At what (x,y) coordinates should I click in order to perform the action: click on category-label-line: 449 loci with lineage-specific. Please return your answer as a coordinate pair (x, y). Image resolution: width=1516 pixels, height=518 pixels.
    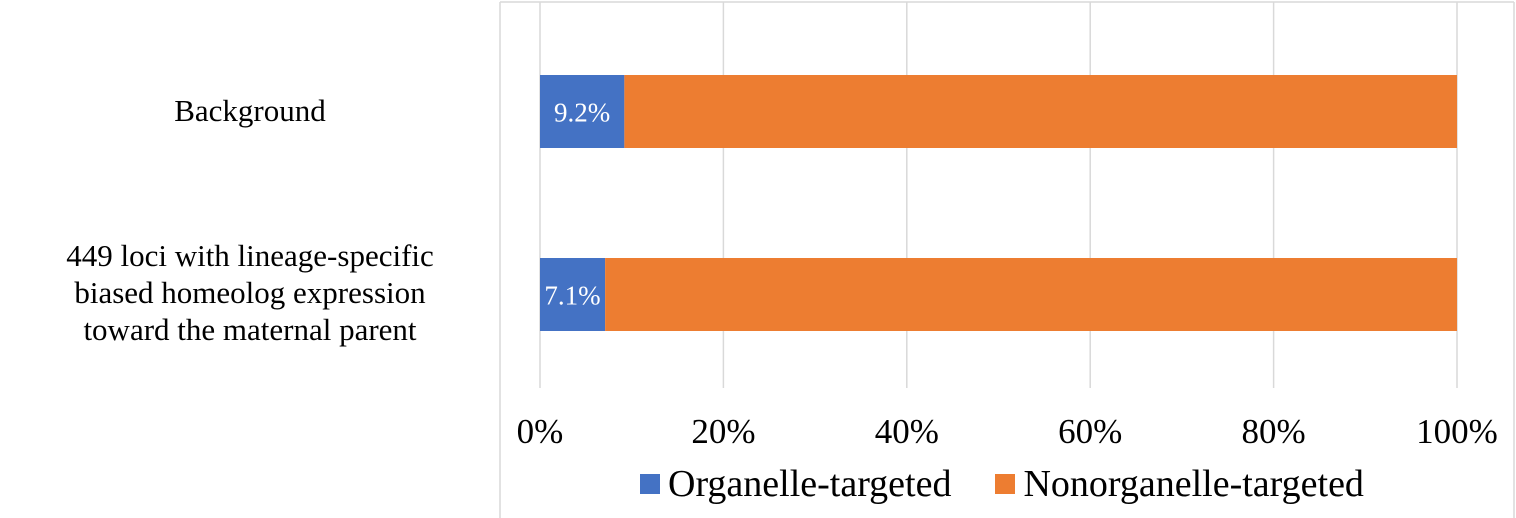
    Looking at the image, I should click on (250, 255).